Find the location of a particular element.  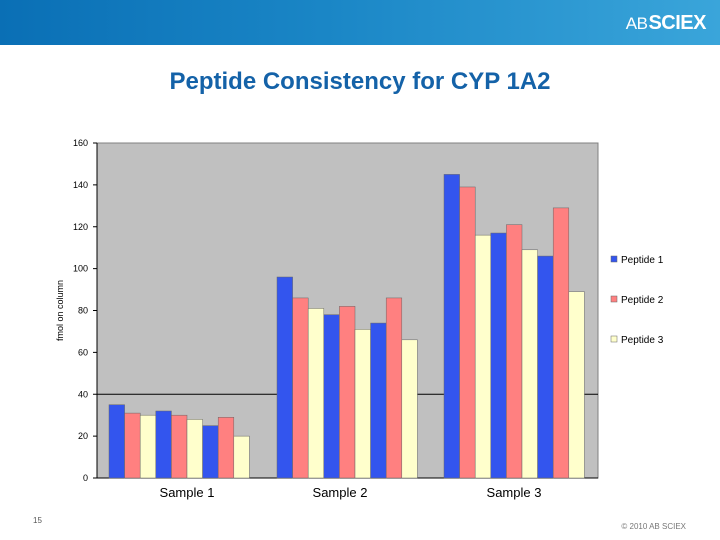

y-tick-label: 100 is located at coordinates (80, 269).